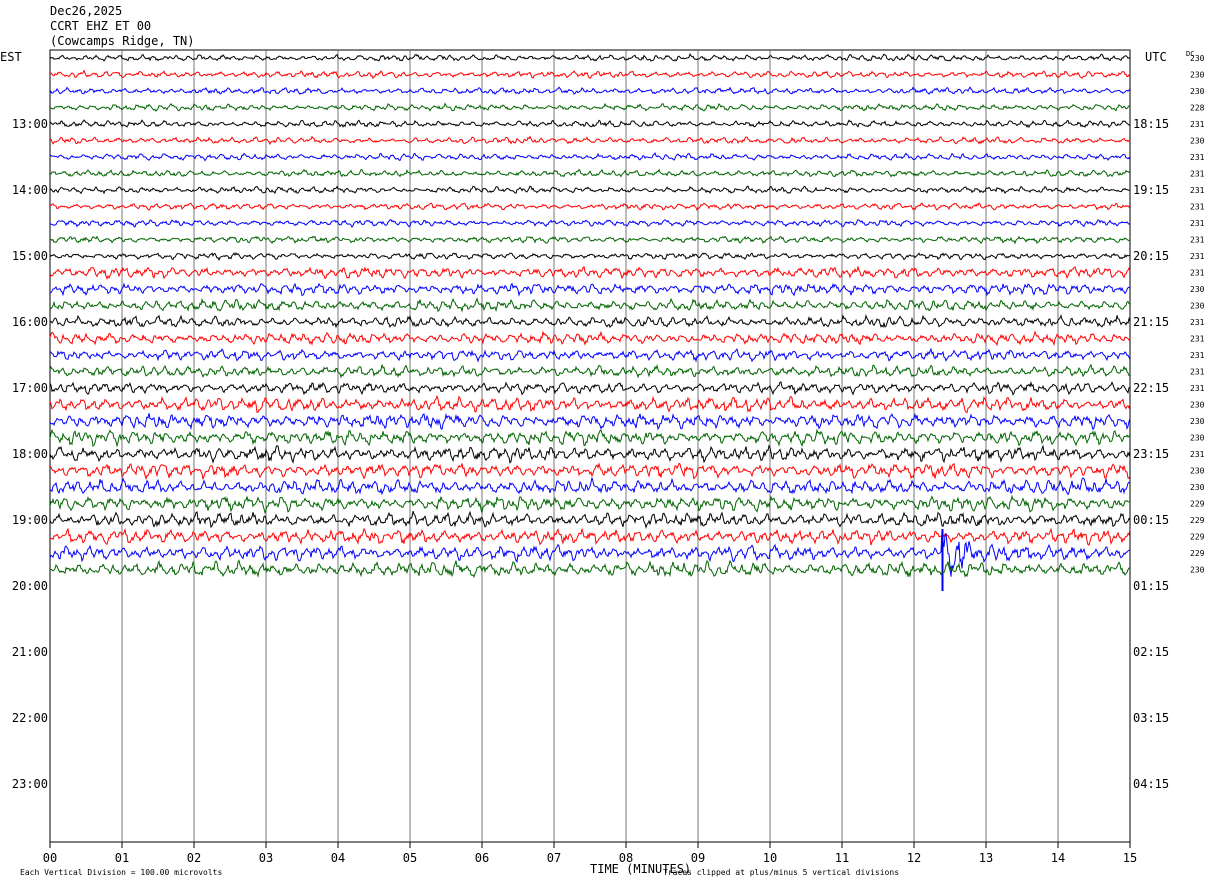 This screenshot has width=1210, height=886. What do you see at coordinates (770, 858) in the screenshot?
I see `x-tick-label: 10` at bounding box center [770, 858].